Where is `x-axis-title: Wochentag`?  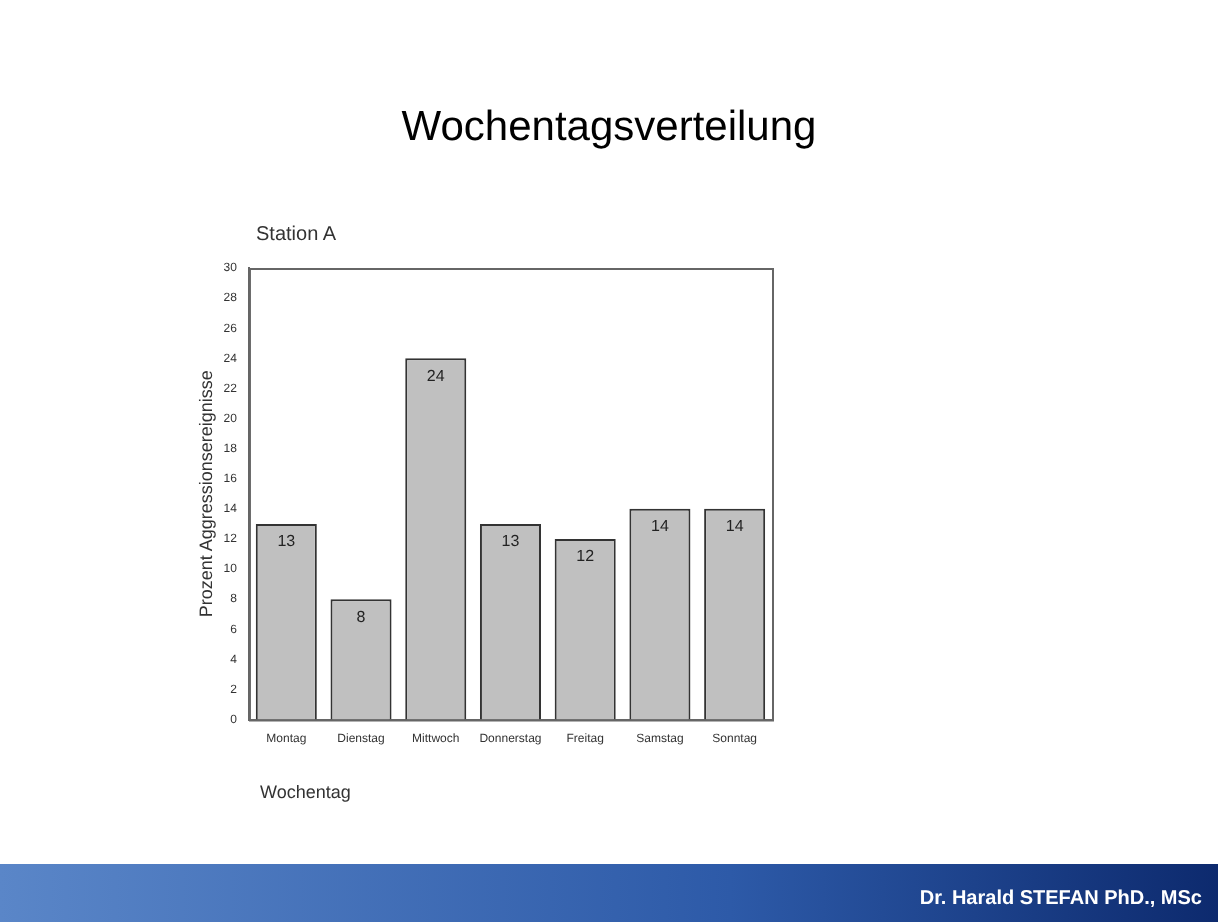 x-axis-title: Wochentag is located at coordinates (305, 792).